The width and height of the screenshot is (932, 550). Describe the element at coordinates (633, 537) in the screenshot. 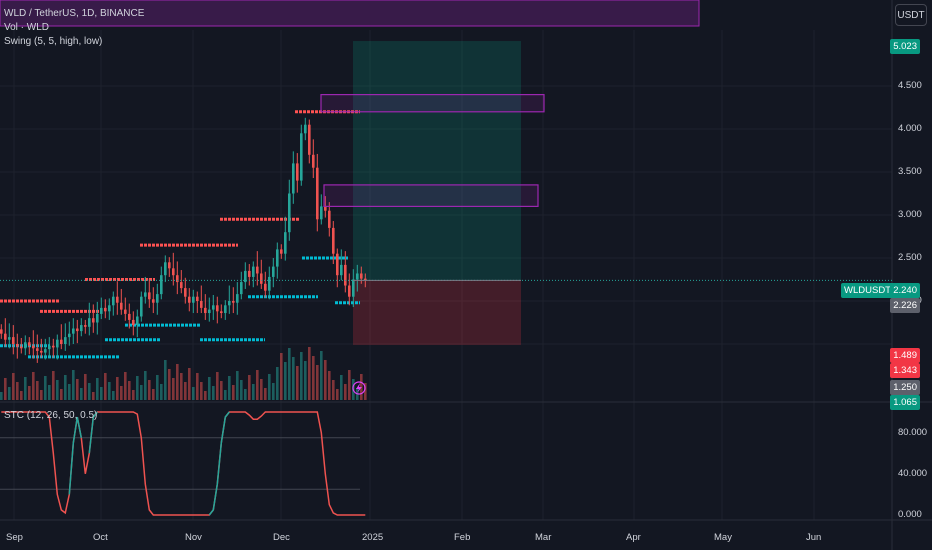

I see `time-tick: Apr` at that location.